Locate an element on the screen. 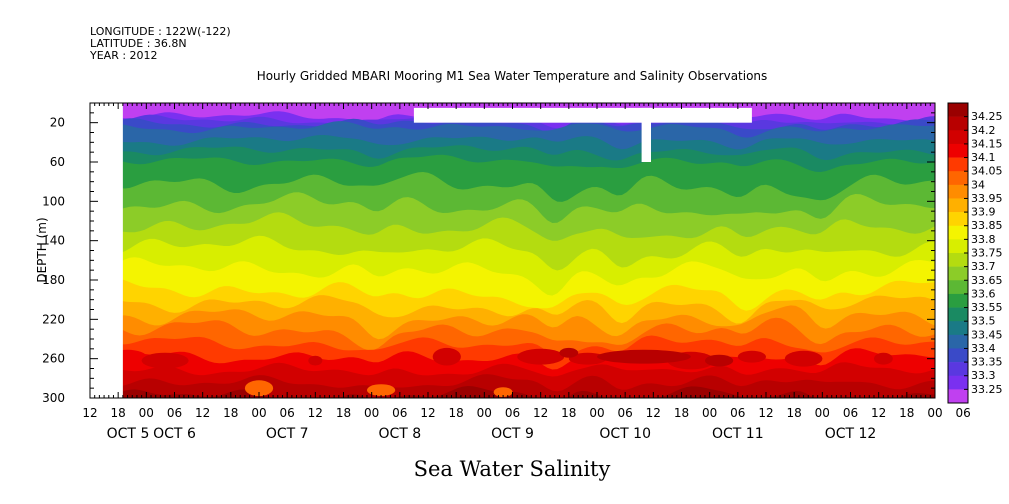 The image size is (1009, 504). y-tick-label: 20 is located at coordinates (57, 123).